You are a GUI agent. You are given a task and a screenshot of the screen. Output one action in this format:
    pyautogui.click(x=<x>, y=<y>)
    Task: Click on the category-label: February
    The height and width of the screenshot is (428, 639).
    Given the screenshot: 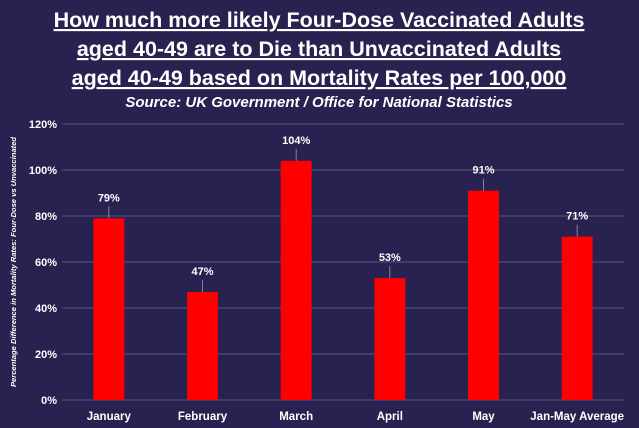 What is the action you would take?
    pyautogui.click(x=203, y=417)
    